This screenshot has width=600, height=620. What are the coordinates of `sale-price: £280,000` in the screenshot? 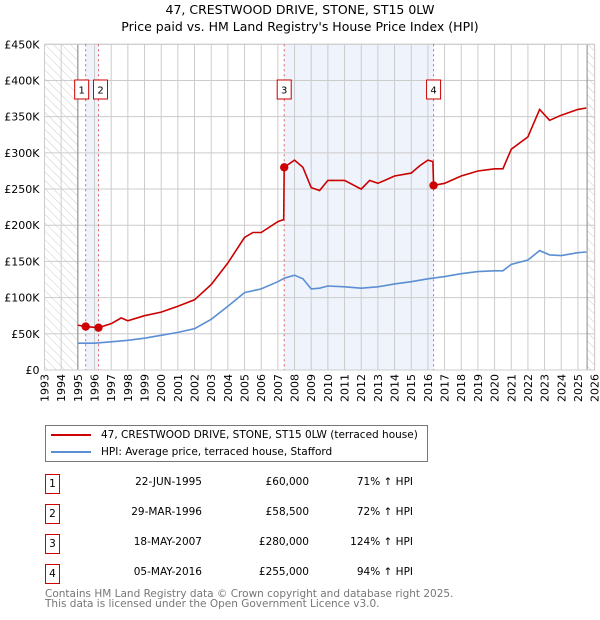 It's located at (283, 542).